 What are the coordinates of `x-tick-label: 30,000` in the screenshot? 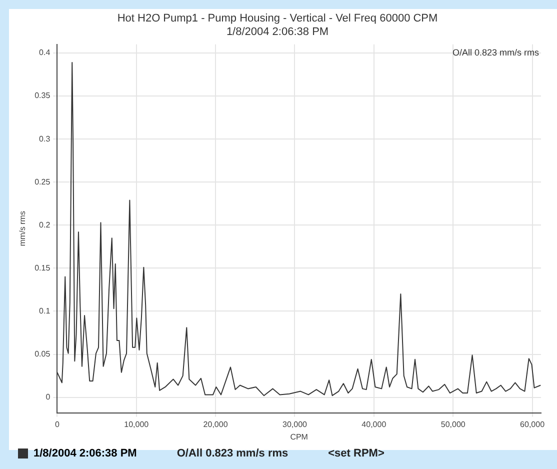 It's located at (295, 424).